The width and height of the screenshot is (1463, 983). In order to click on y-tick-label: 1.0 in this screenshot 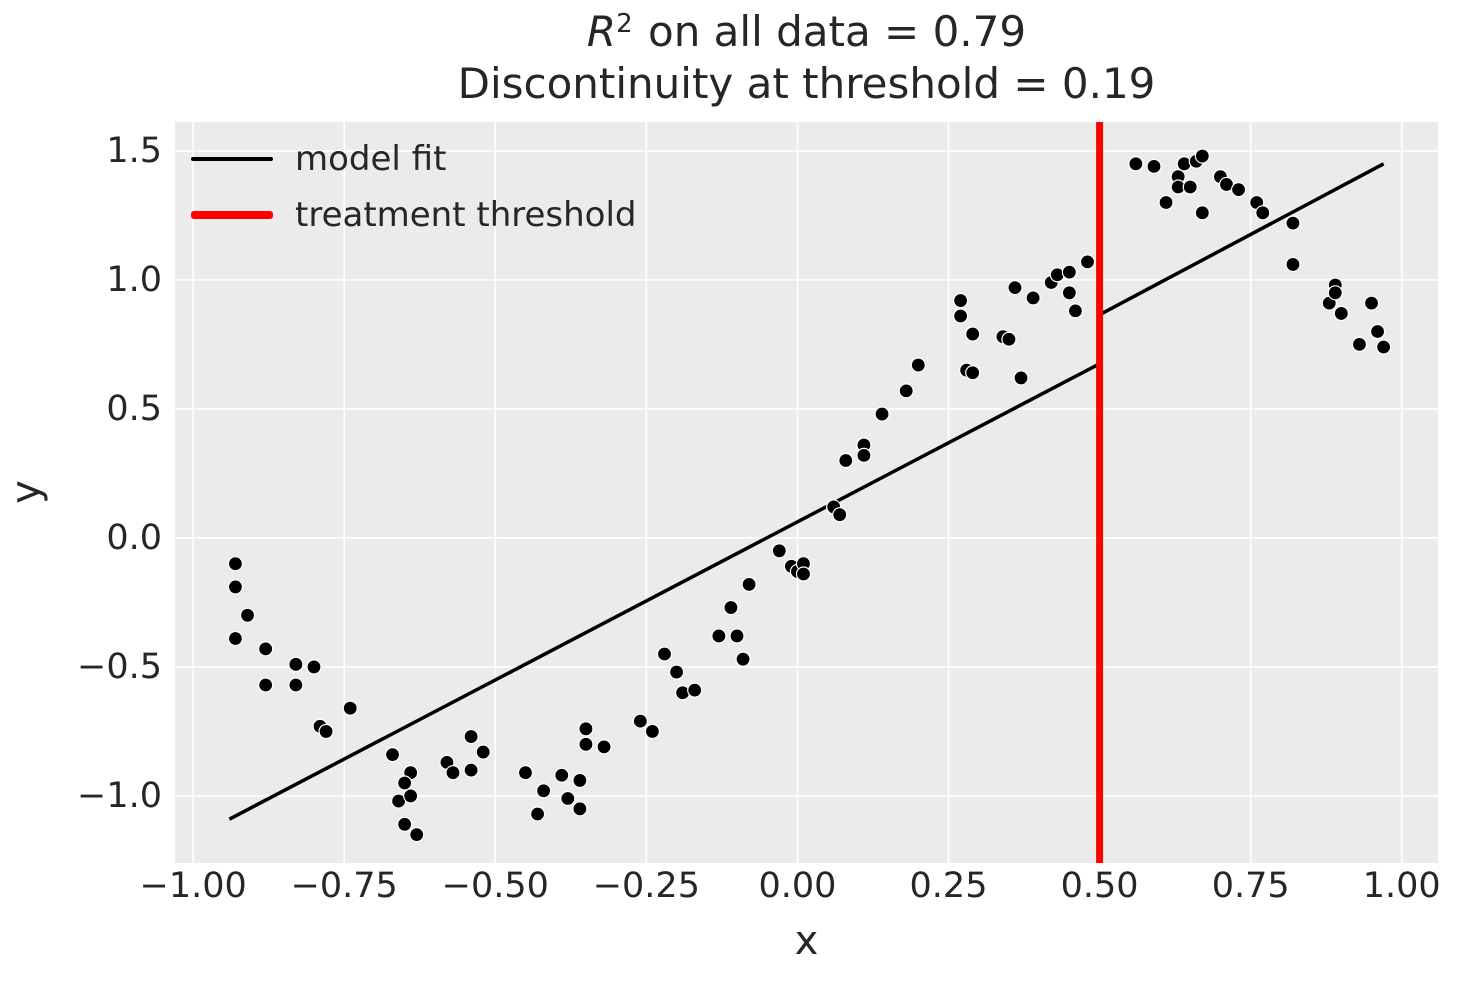, I will do `click(134, 279)`.